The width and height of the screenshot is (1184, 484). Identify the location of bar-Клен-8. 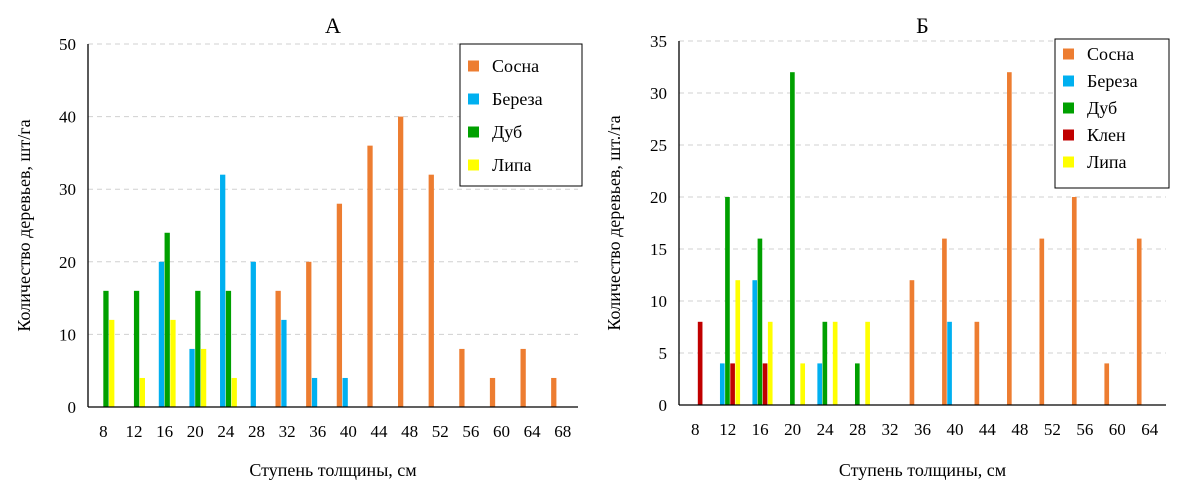
(700, 363).